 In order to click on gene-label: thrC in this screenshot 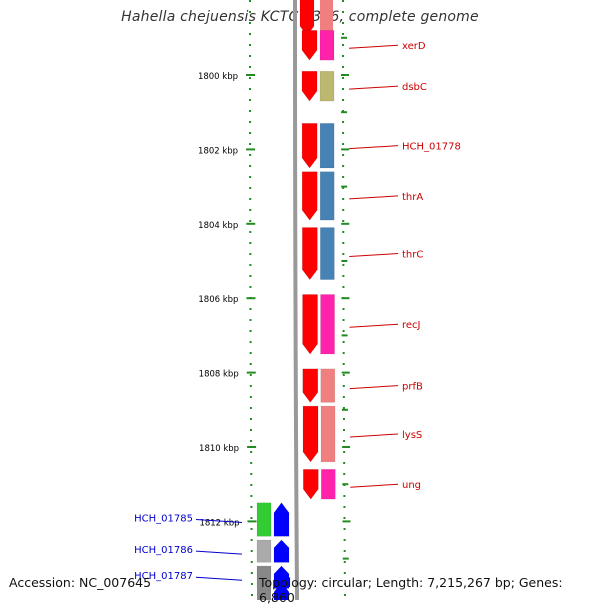, I will do `click(412, 255)`.